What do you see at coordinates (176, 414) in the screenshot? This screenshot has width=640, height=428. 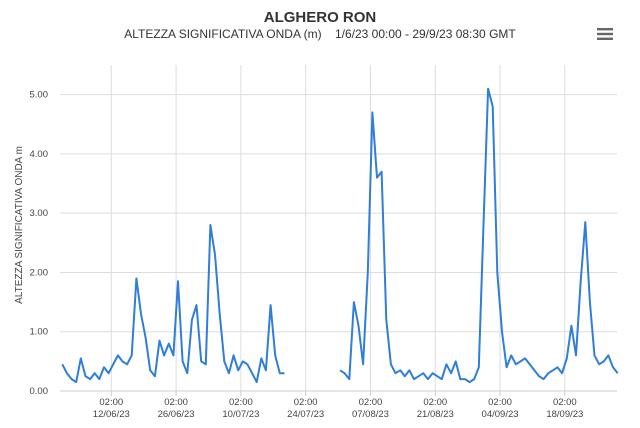 I see `x-tick-date: 26/06/23` at bounding box center [176, 414].